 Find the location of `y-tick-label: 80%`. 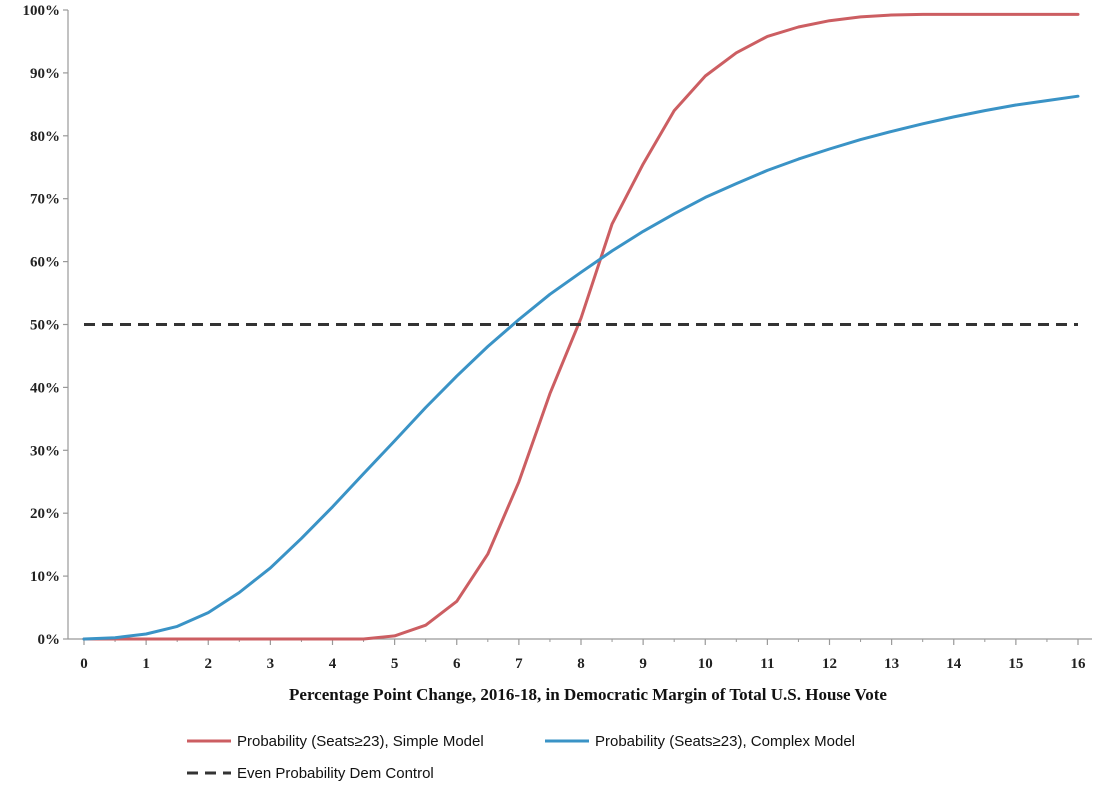

y-tick-label: 80% is located at coordinates (45, 137).